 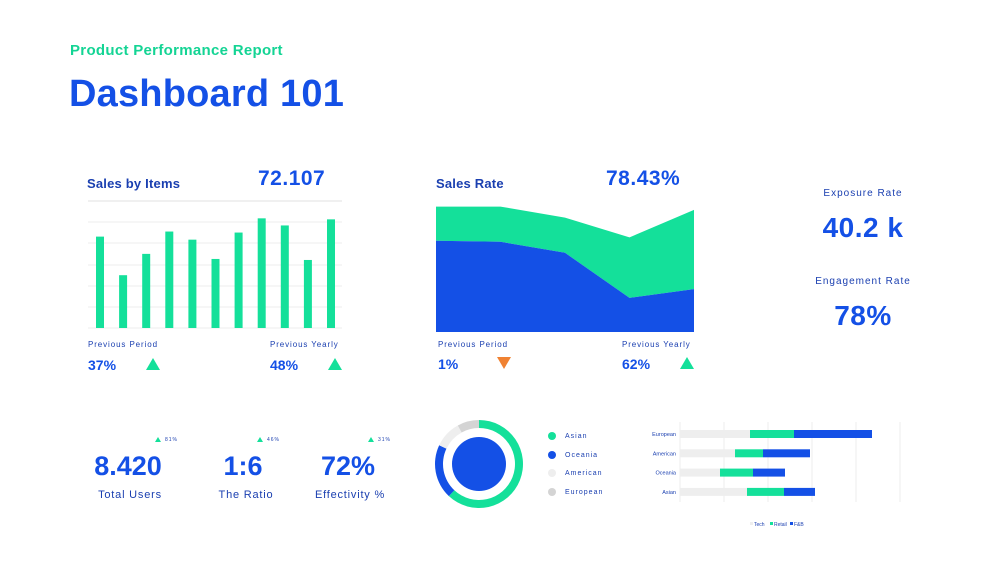 What do you see at coordinates (669, 493) in the screenshot?
I see `hbar-category-label: Asian` at bounding box center [669, 493].